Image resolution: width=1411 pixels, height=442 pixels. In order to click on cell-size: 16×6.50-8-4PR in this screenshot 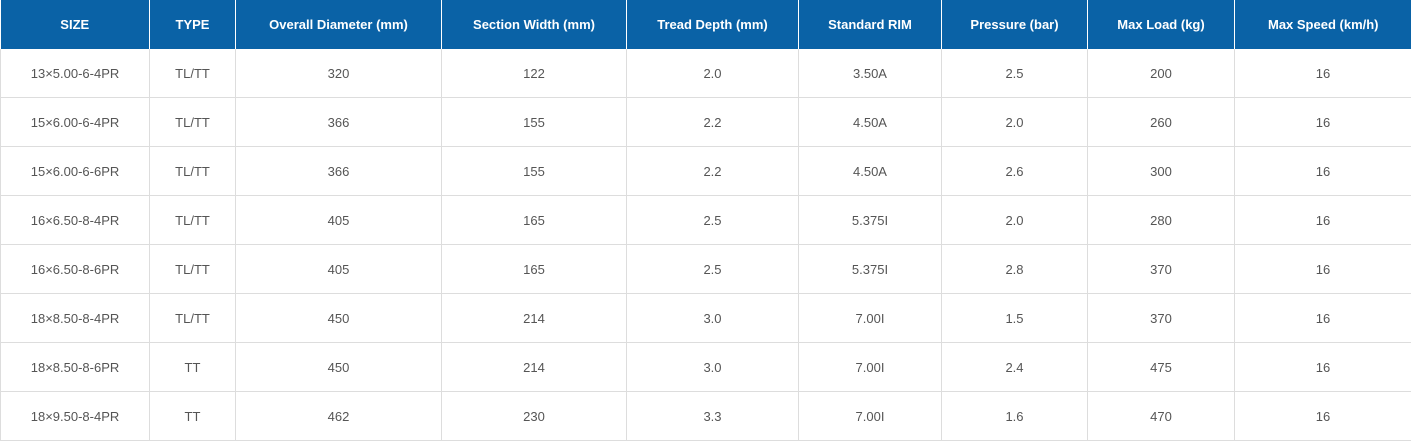, I will do `click(75, 220)`.